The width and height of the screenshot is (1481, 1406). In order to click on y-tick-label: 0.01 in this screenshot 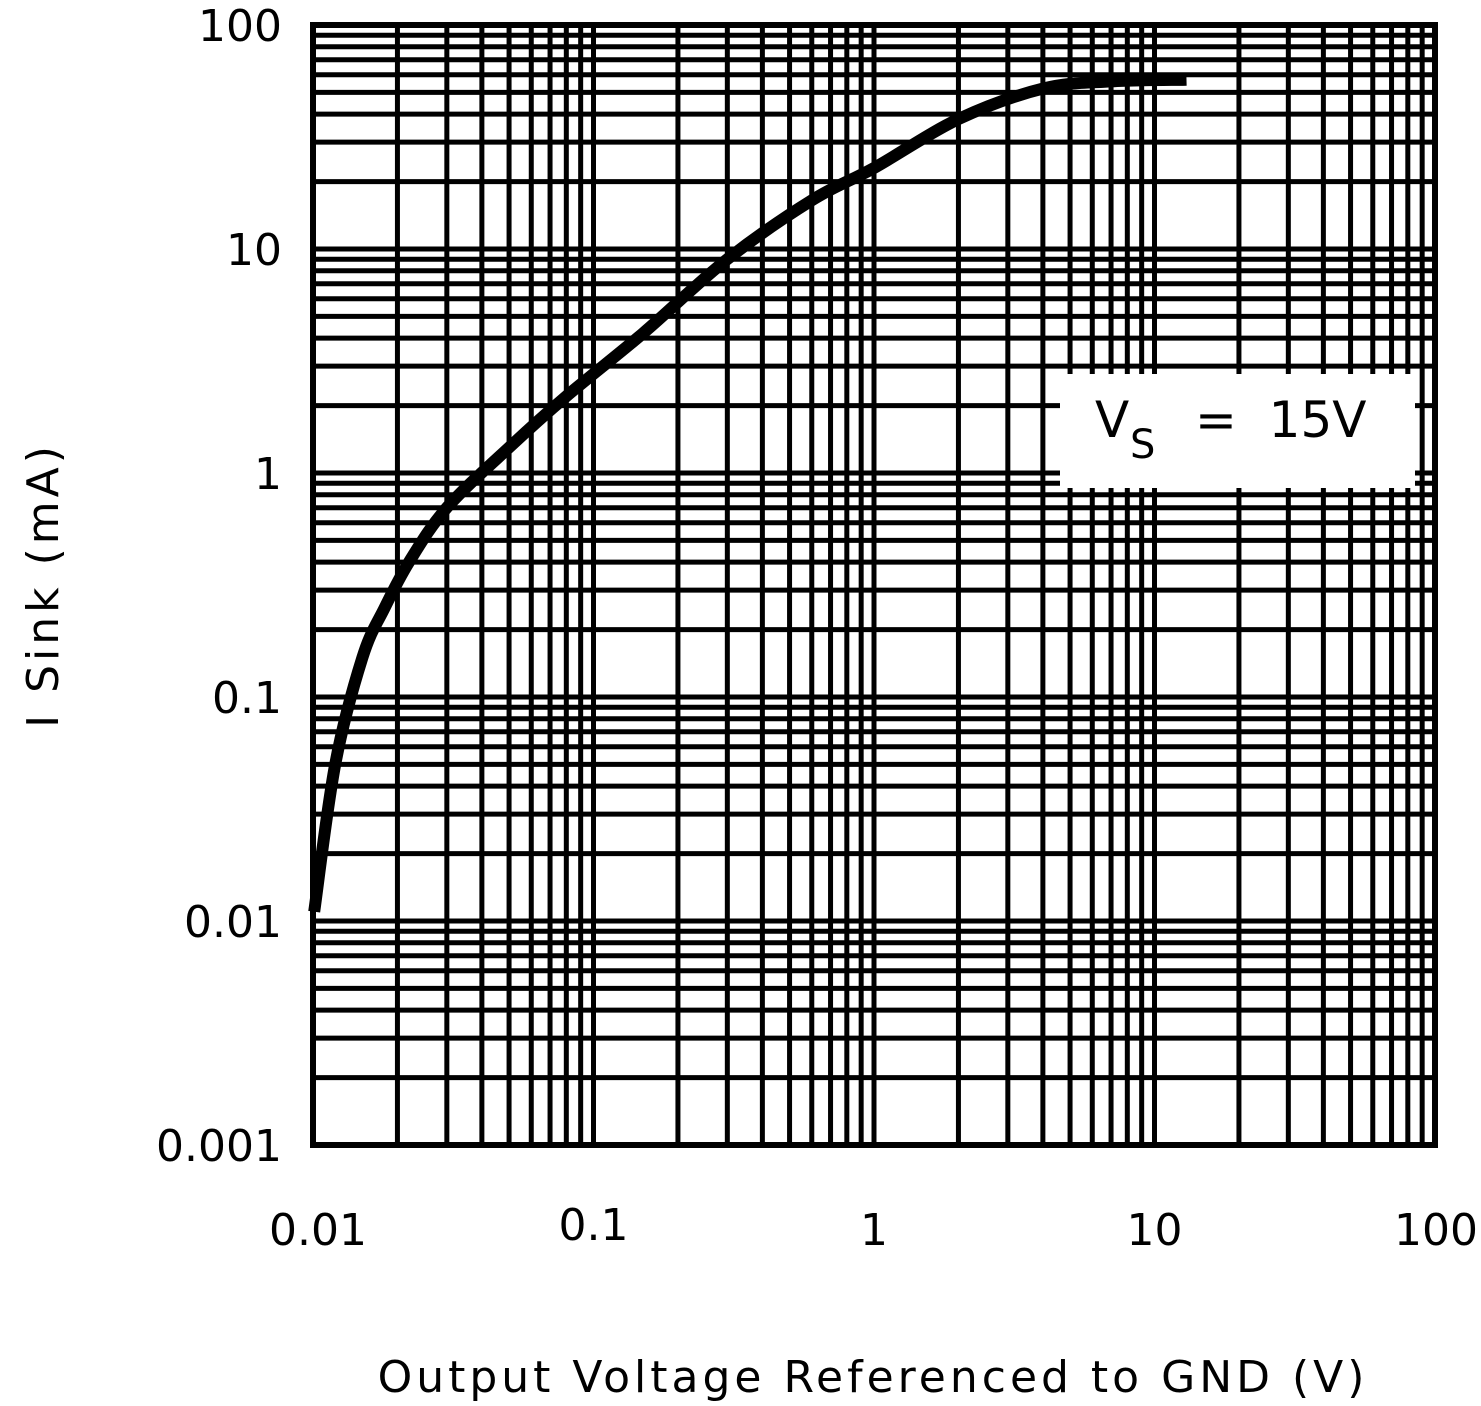, I will do `click(233, 922)`.